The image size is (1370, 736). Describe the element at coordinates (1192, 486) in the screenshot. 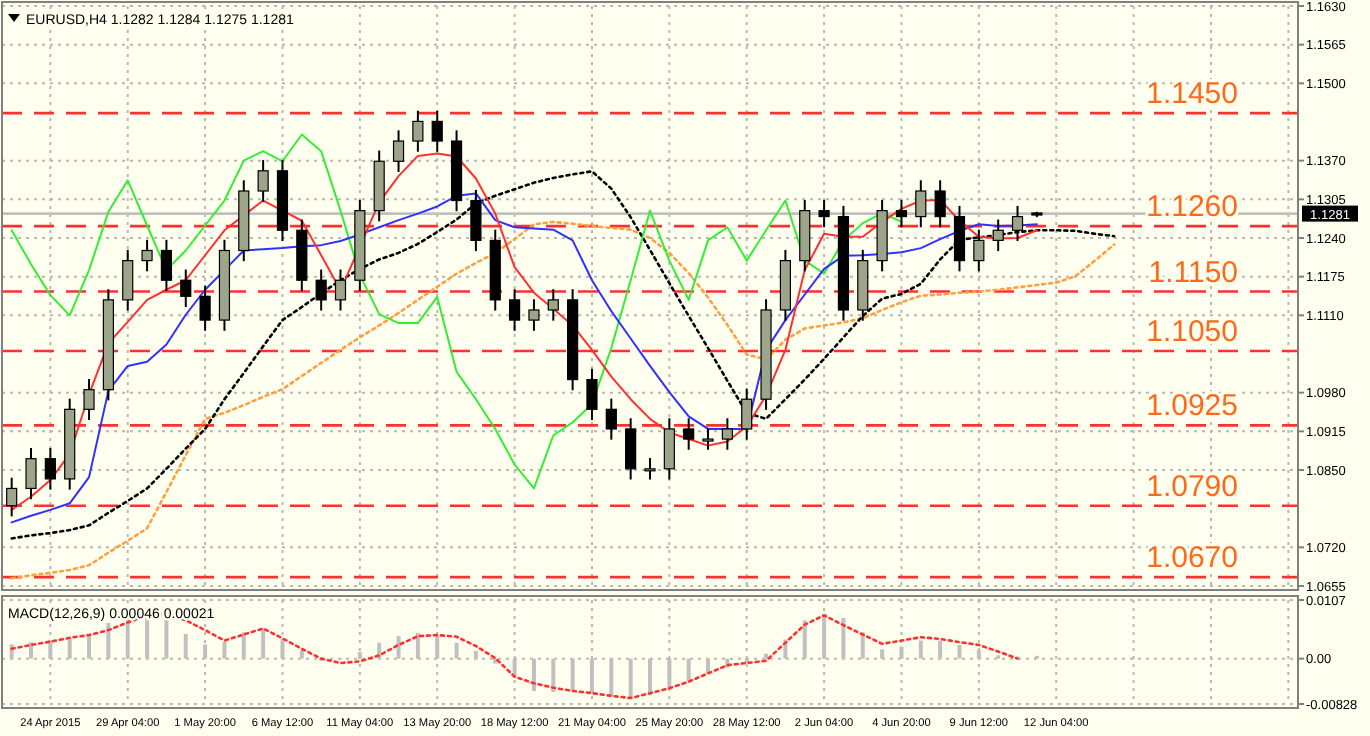

I see `ref-line-label: 1.0790` at that location.